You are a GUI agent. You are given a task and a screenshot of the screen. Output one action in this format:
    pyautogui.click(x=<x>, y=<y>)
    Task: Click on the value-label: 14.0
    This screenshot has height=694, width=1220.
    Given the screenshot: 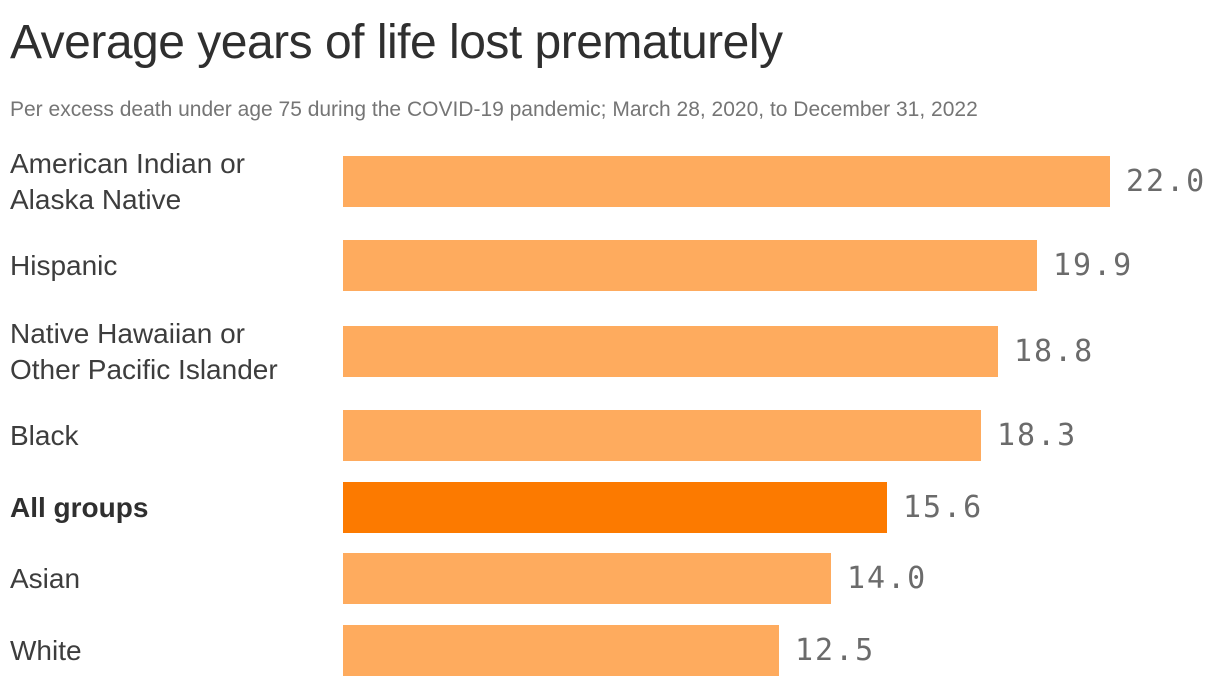 What is the action you would take?
    pyautogui.click(x=887, y=578)
    